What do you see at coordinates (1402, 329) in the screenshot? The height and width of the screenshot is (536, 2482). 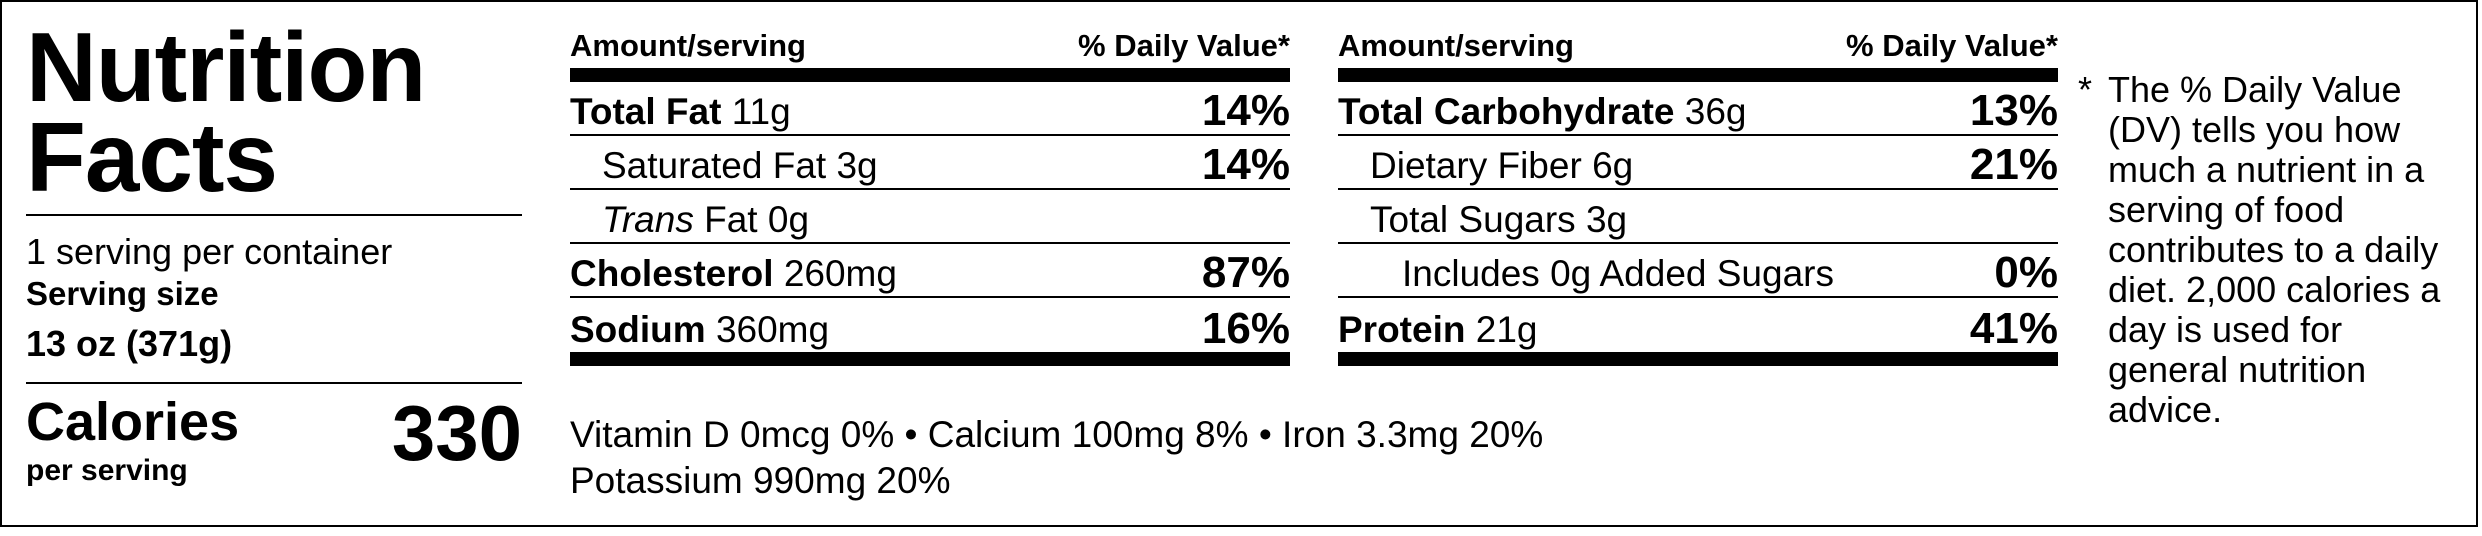 I see `nutrient-name: Protein` at bounding box center [1402, 329].